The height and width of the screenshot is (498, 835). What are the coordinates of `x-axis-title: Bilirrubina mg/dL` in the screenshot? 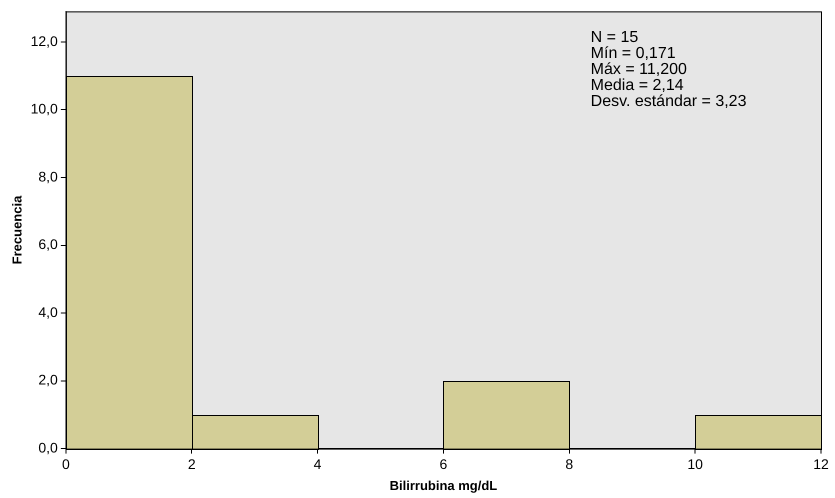 It's located at (444, 485).